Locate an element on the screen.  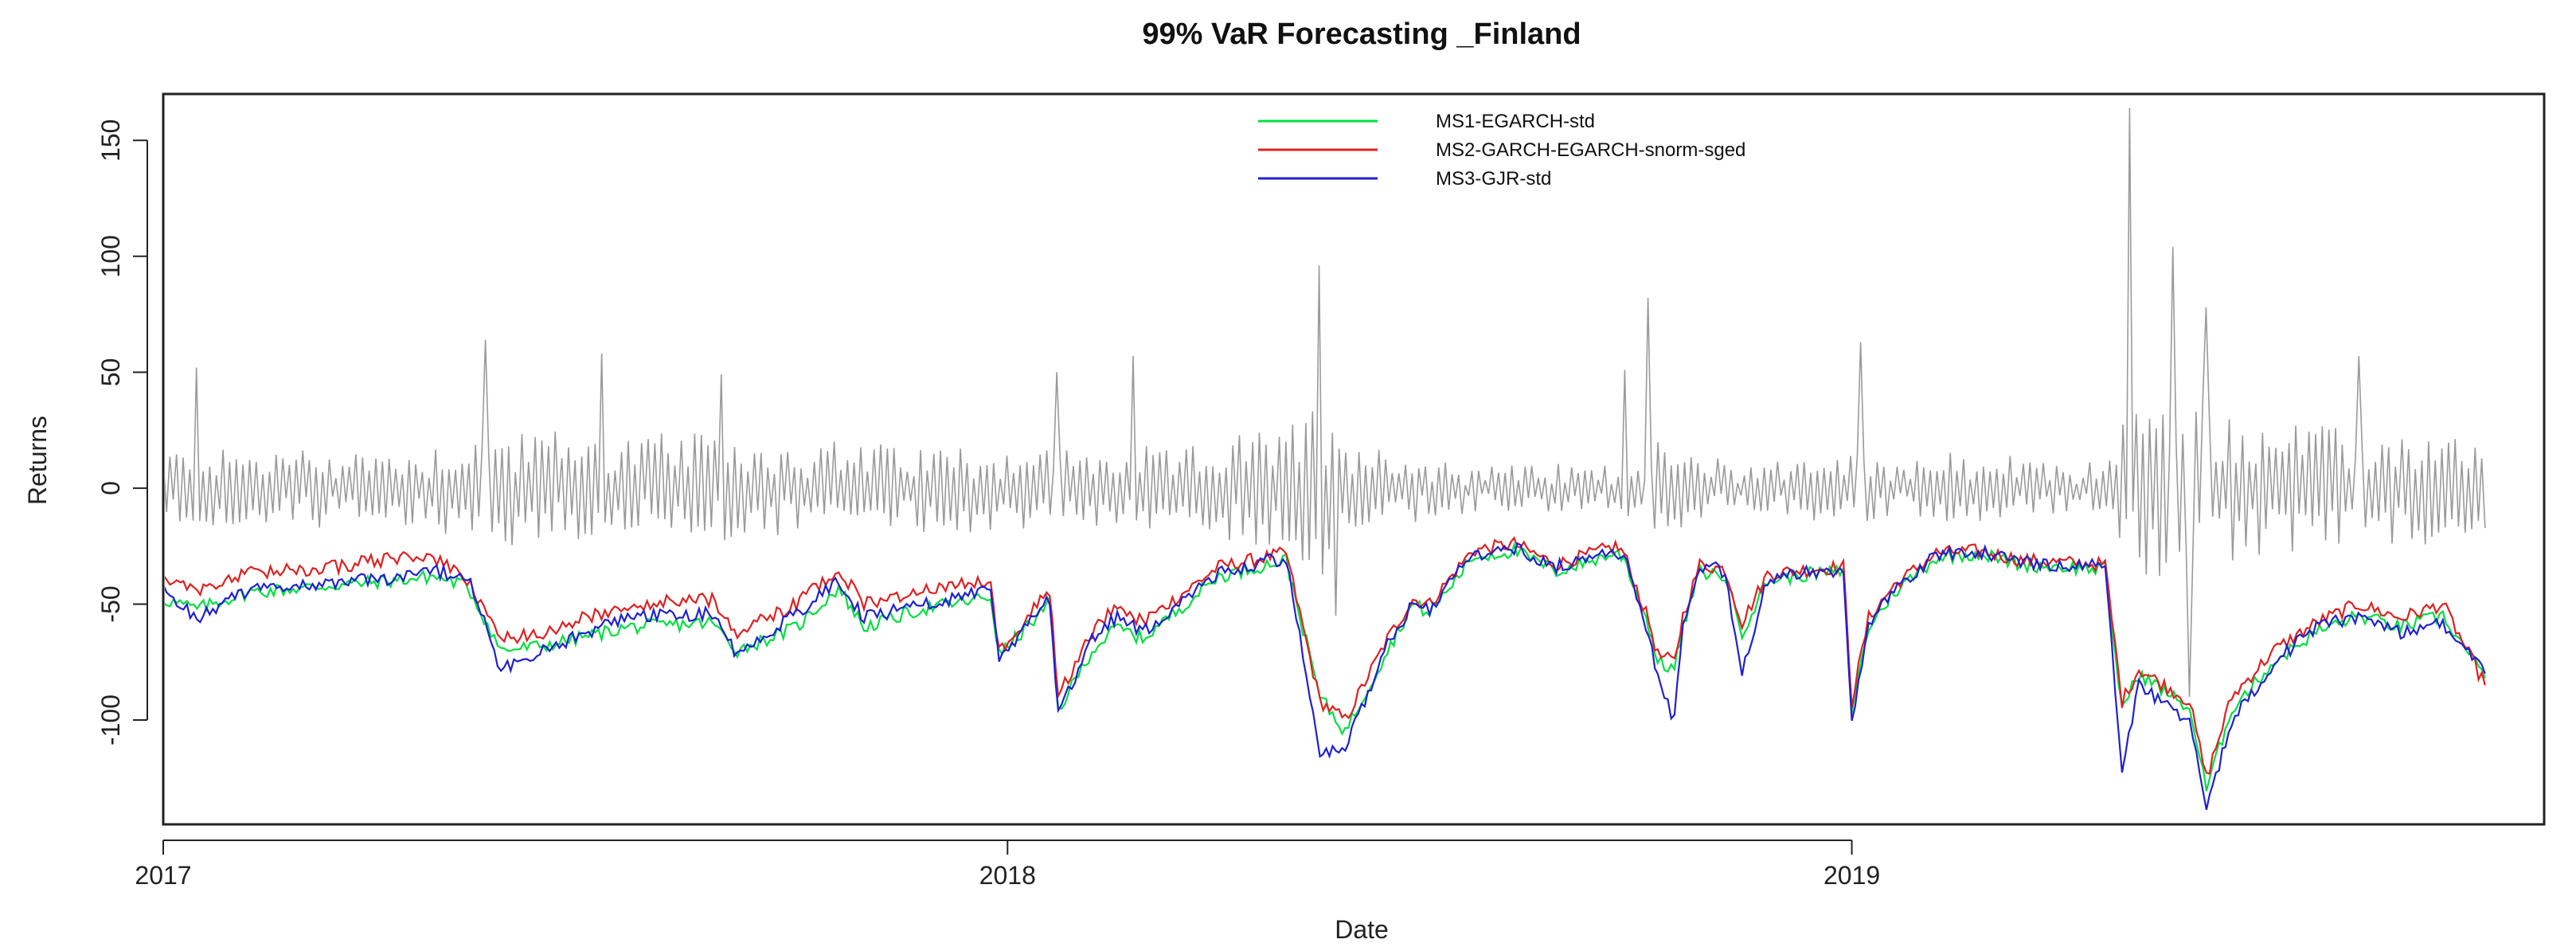
chart-title: 99% VaR Forecasting _Finland is located at coordinates (1361, 34).